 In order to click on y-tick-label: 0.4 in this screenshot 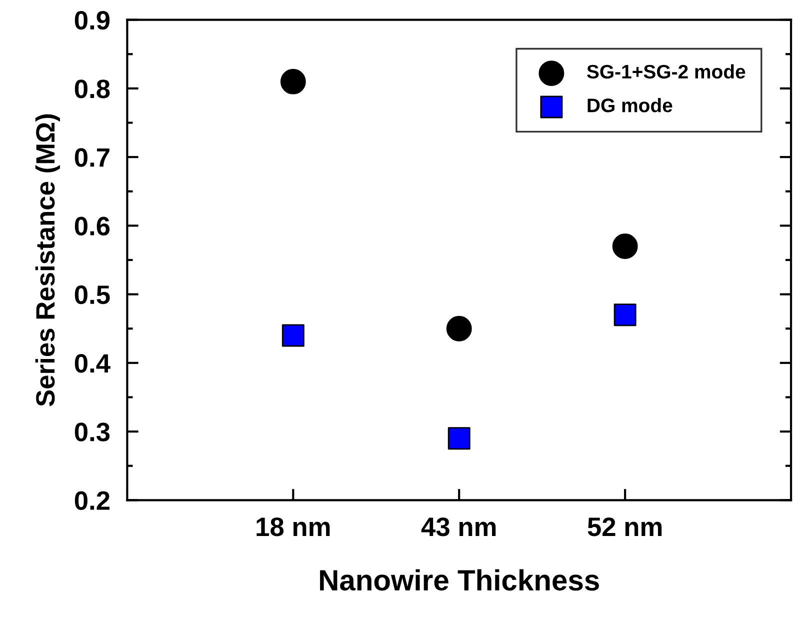, I will do `click(92, 363)`.